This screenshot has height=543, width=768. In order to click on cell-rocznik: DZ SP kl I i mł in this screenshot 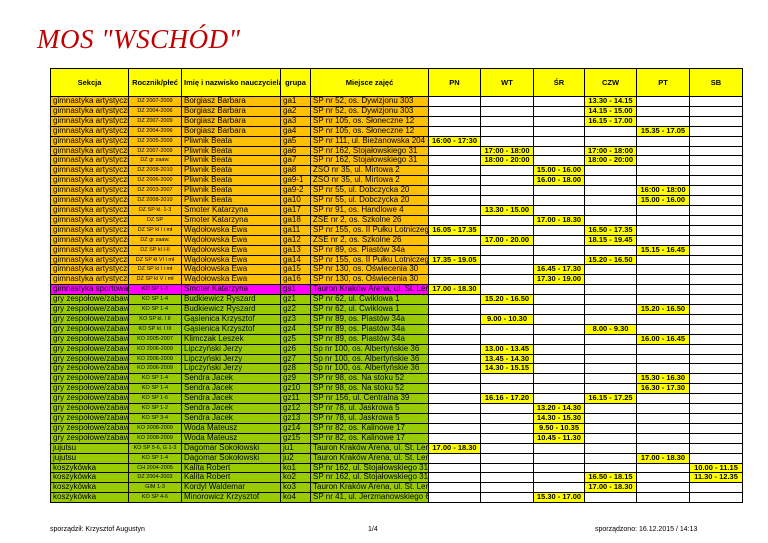, I will do `click(155, 230)`.